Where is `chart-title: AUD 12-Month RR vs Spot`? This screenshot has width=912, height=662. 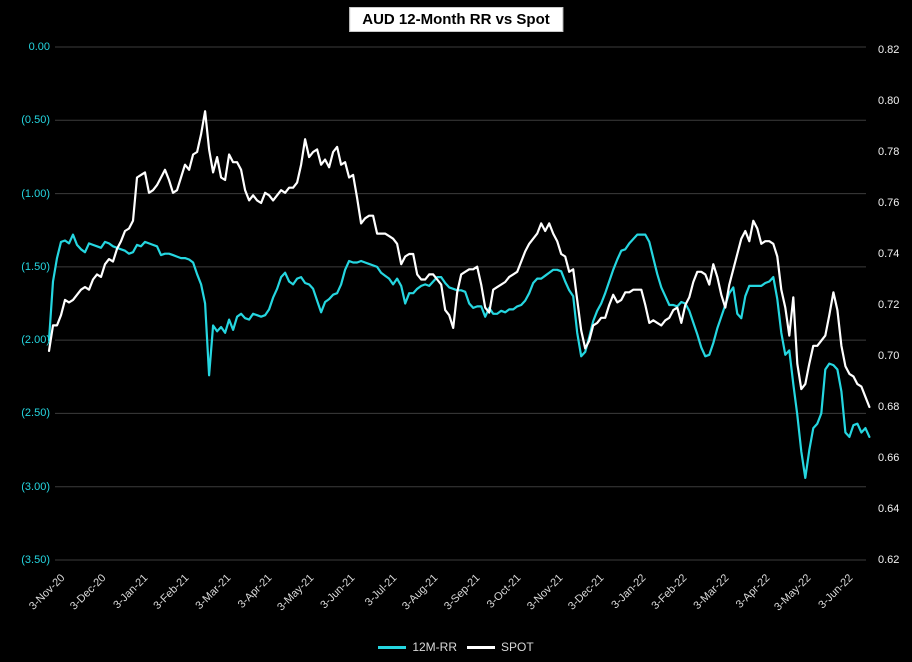
chart-title: AUD 12-Month RR vs Spot is located at coordinates (456, 19).